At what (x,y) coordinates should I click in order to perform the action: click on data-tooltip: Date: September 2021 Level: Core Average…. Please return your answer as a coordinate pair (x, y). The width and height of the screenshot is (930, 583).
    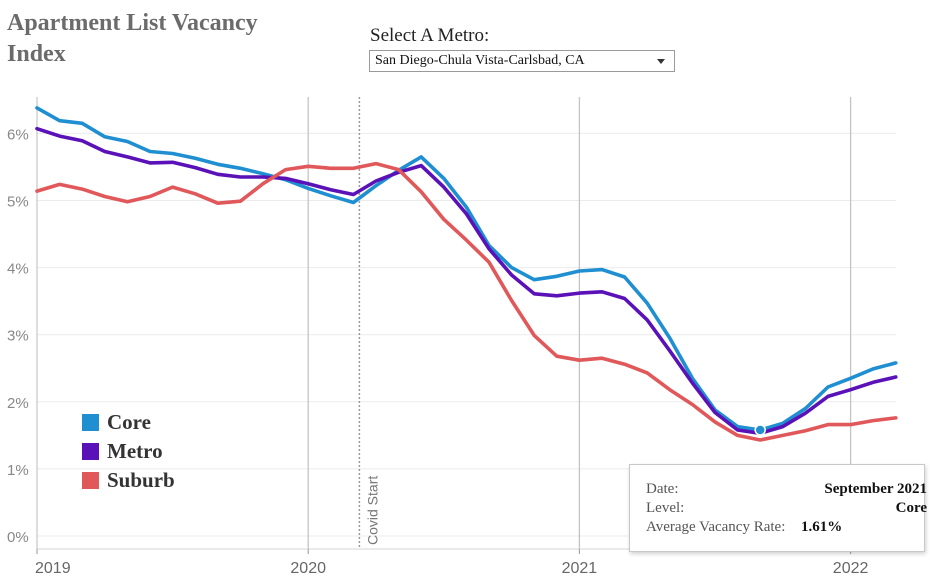
    Looking at the image, I should click on (778, 508).